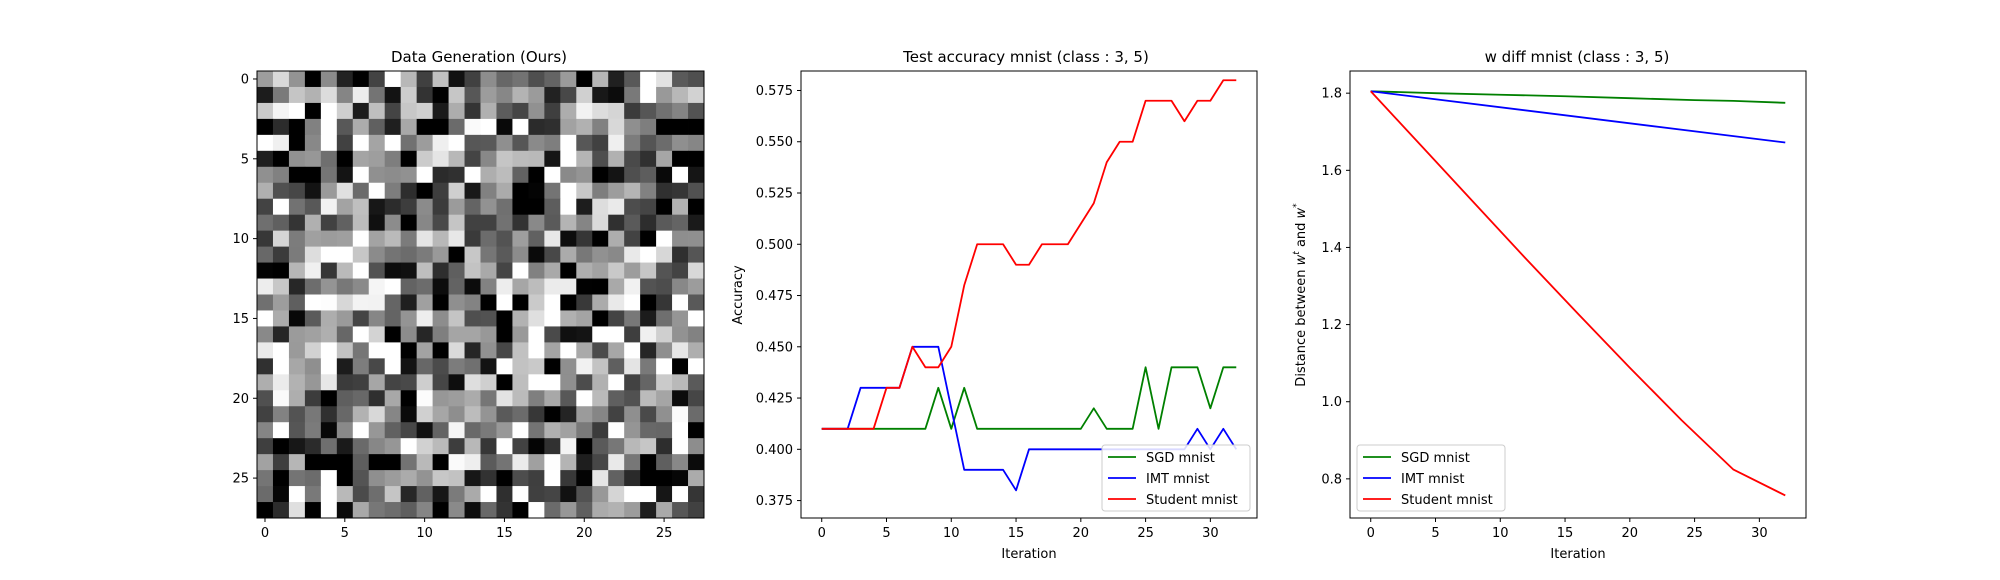 This screenshot has height=580, width=2000. Describe the element at coordinates (1500, 533) in the screenshot. I see `wdiff-xtick-label: 10` at that location.